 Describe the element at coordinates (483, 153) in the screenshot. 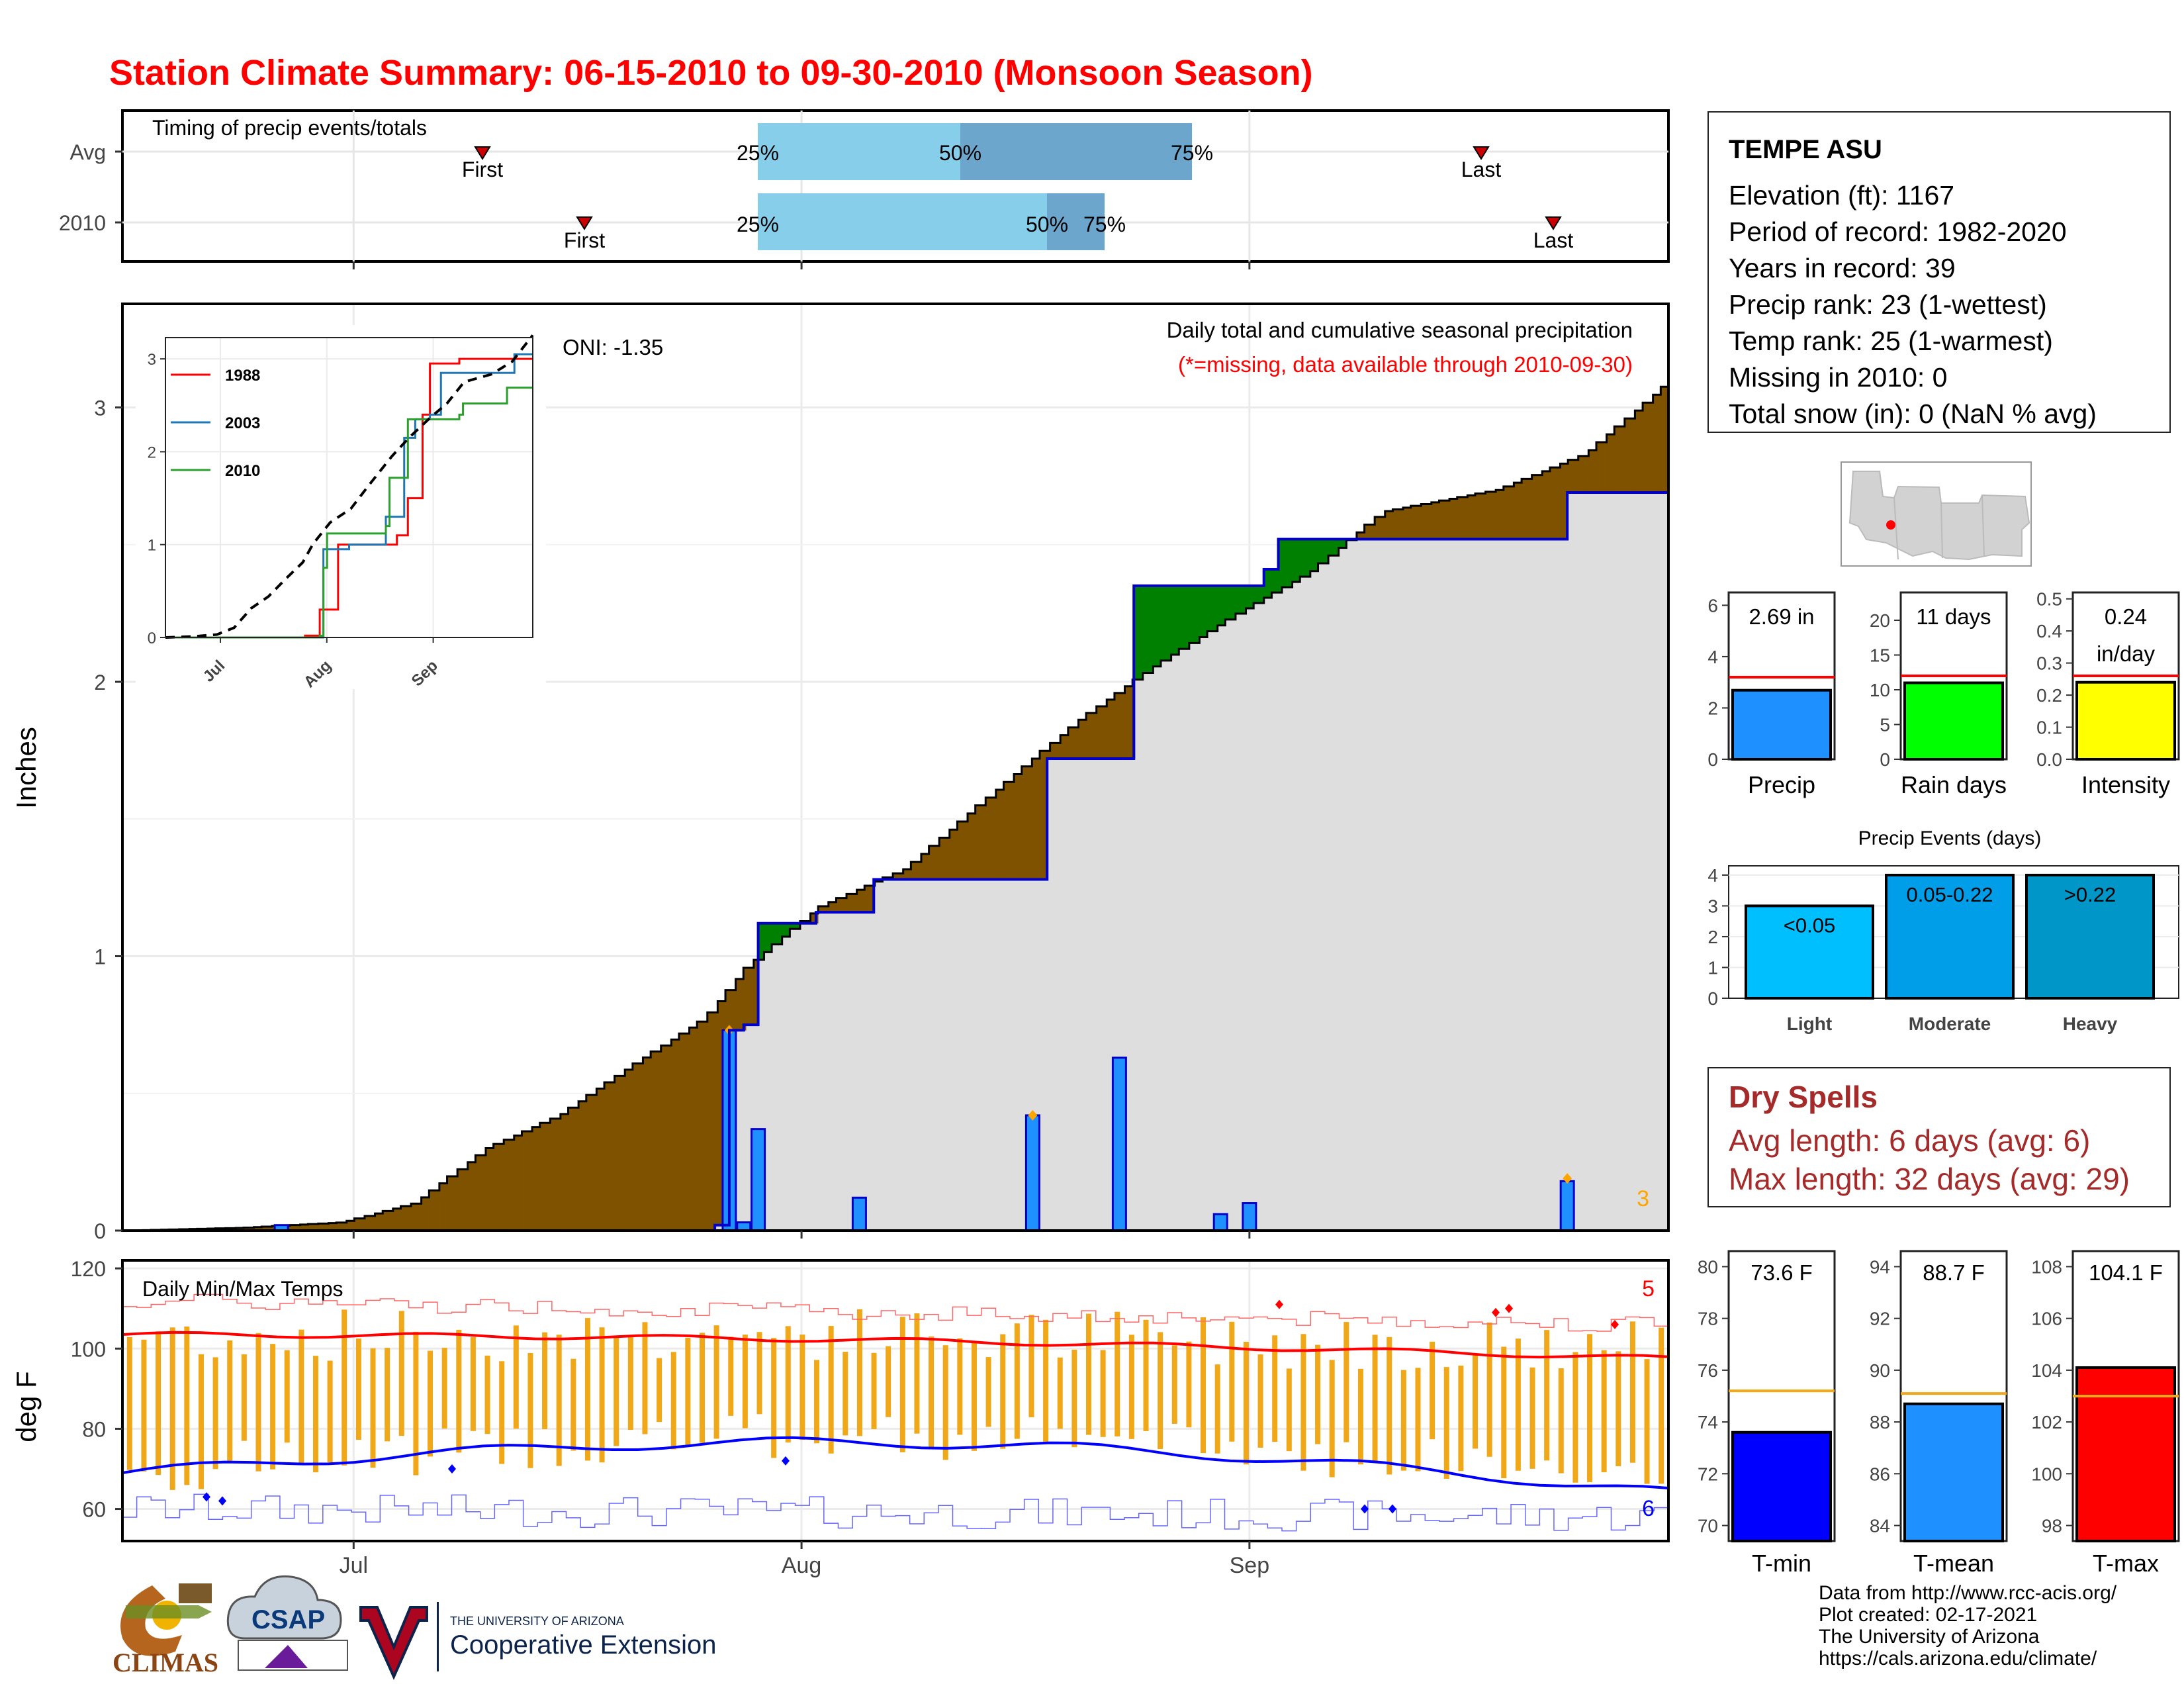

I see `avg-first-marker` at that location.